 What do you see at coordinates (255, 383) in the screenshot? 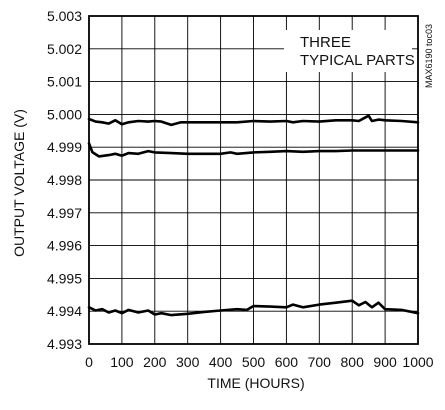
I see `x-axis-label: TIME (HOURS)` at bounding box center [255, 383].